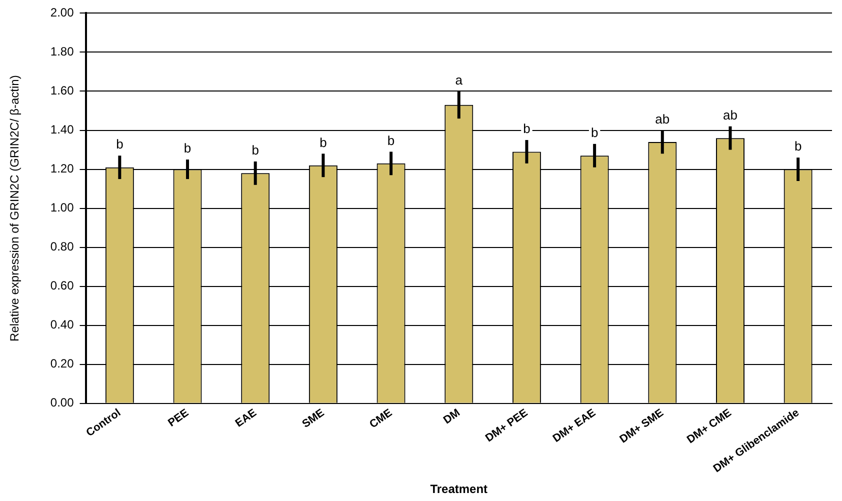 The height and width of the screenshot is (501, 842). I want to click on x-tick-label: SME, so click(313, 418).